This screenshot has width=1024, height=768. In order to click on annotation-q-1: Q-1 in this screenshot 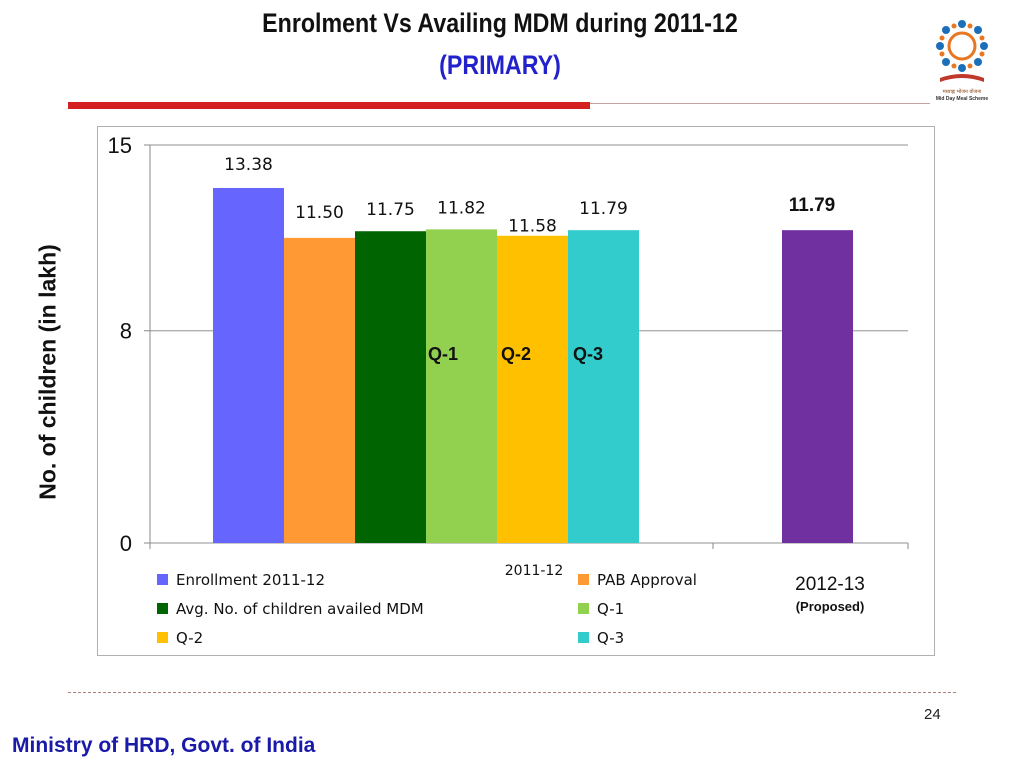, I will do `click(443, 354)`.